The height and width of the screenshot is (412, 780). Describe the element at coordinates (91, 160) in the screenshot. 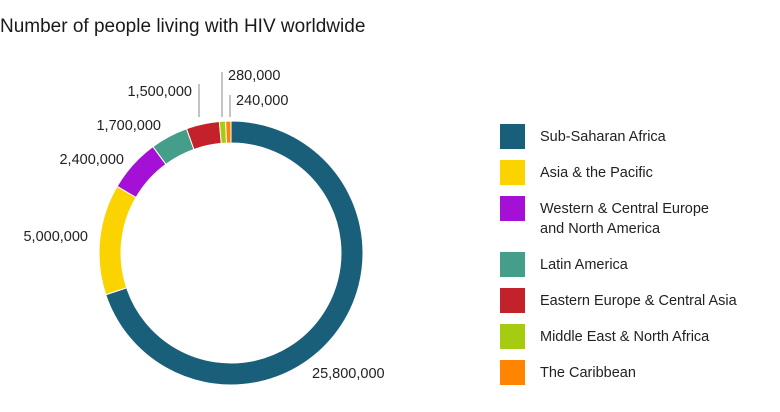

I see `data-label: 2,400,000` at that location.